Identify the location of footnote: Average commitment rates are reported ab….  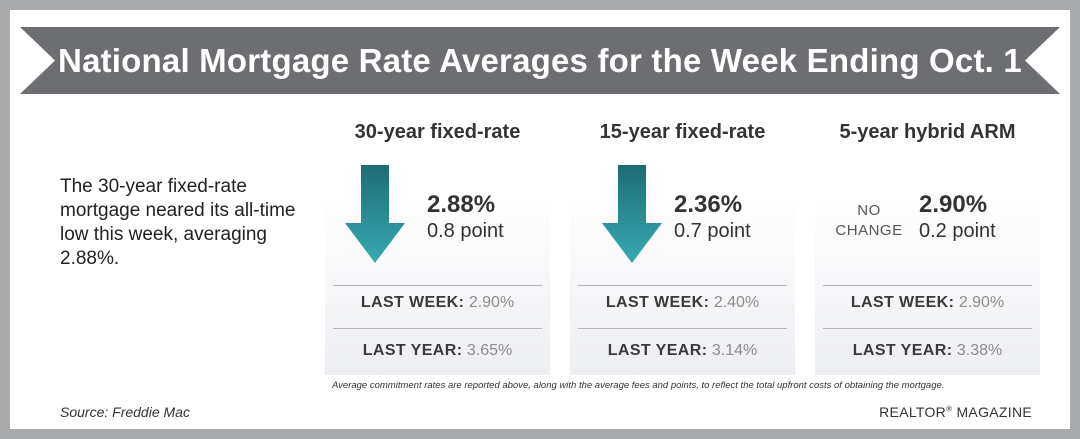
(638, 385).